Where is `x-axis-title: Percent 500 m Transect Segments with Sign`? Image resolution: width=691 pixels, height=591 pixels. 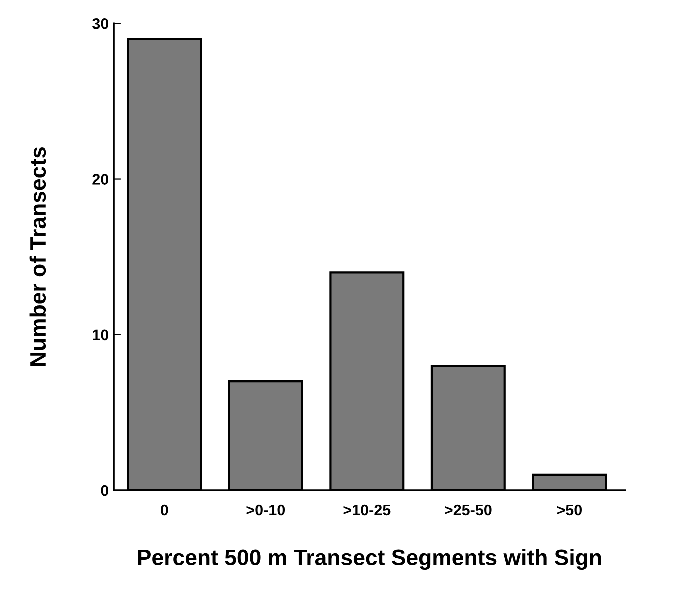
x-axis-title: Percent 500 m Transect Segments with Sign is located at coordinates (370, 559).